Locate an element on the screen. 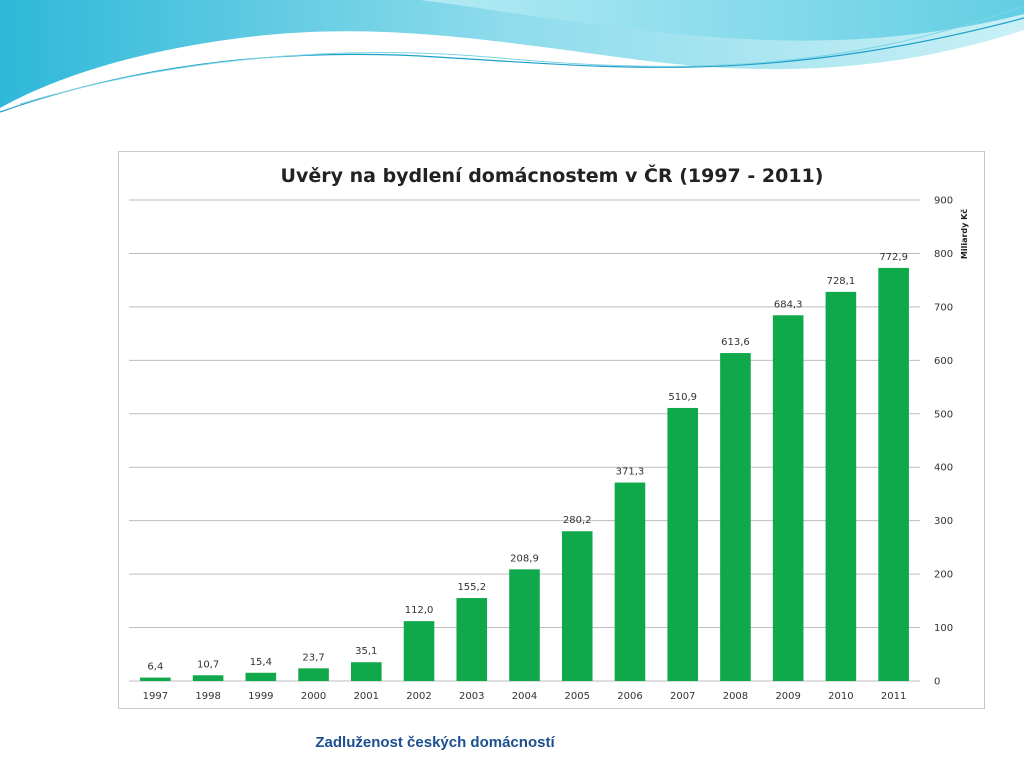 This screenshot has width=1024, height=768. bar-1998 is located at coordinates (208, 678).